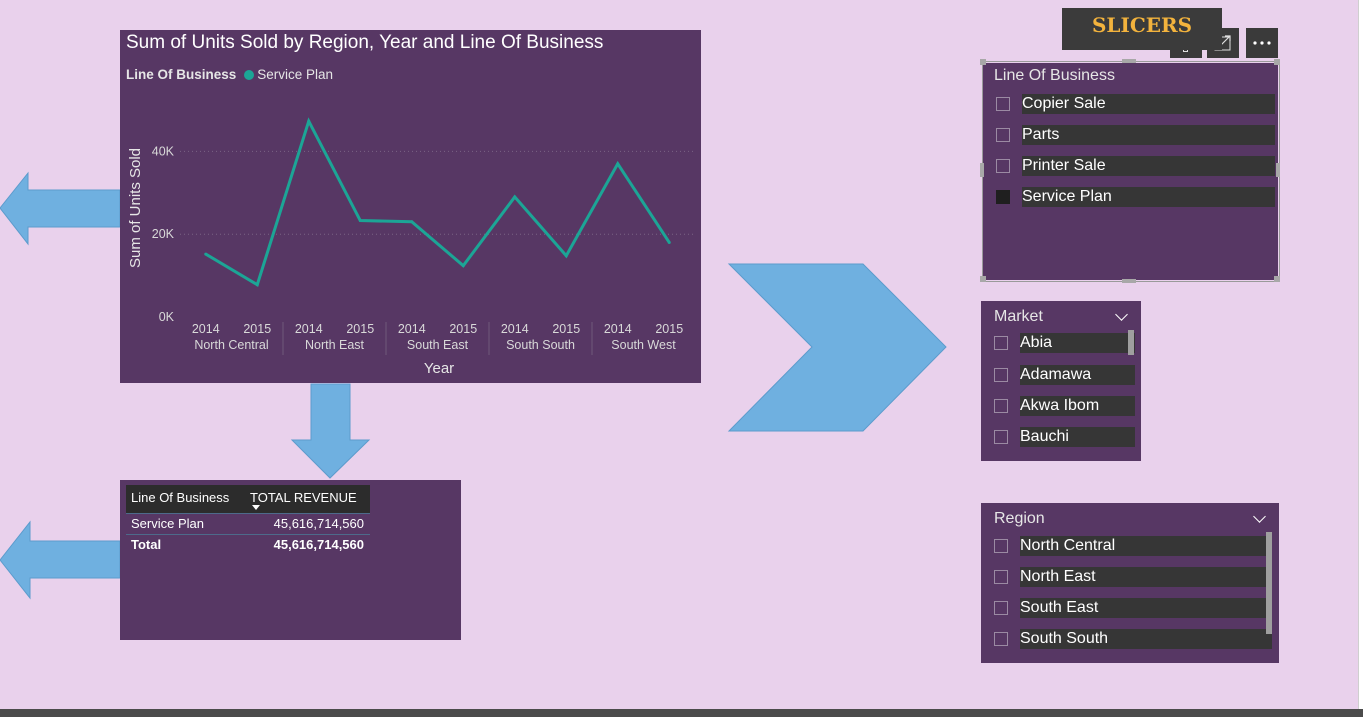 The height and width of the screenshot is (717, 1363). Describe the element at coordinates (295, 74) in the screenshot. I see `legend-item: Service Plan` at that location.